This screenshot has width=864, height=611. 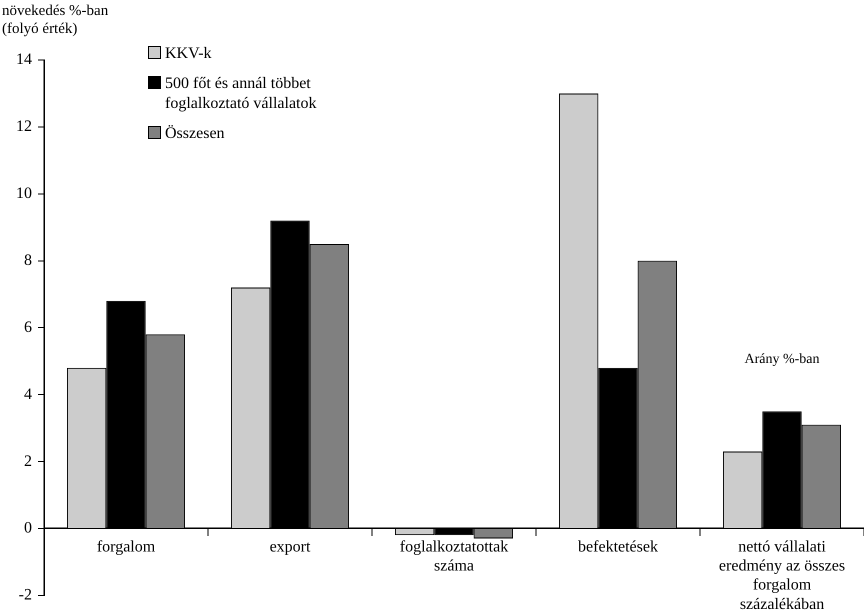 What do you see at coordinates (56, 20) in the screenshot?
I see `y-axis-title: növekedés %-ban (folyó érték)` at bounding box center [56, 20].